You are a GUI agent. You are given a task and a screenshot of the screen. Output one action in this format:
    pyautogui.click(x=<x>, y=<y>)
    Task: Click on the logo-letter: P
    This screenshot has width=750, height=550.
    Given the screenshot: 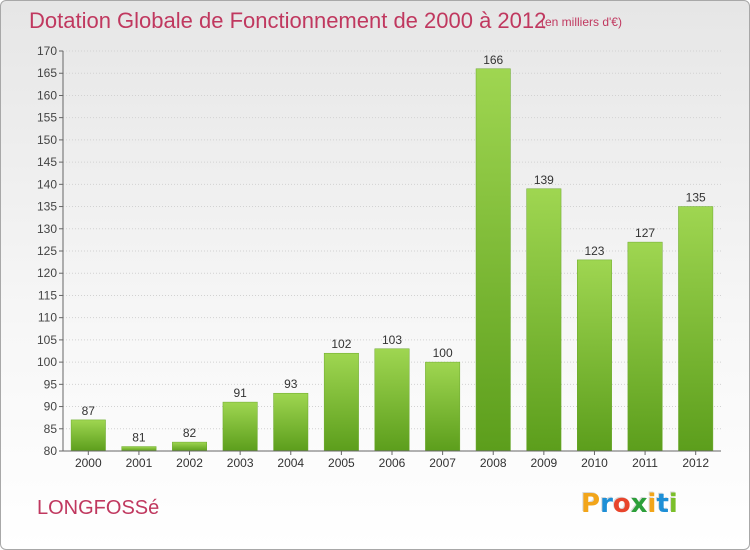 What is the action you would take?
    pyautogui.click(x=591, y=504)
    